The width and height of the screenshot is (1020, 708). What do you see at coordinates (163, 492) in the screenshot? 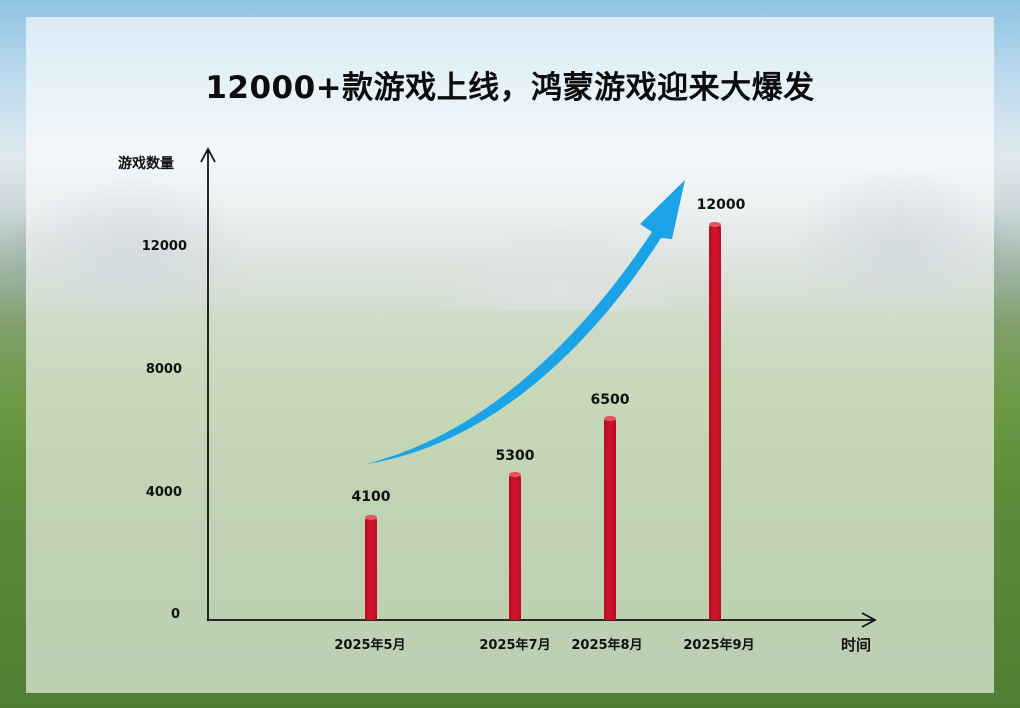
I see `y-tick-4000: 4000` at bounding box center [163, 492].